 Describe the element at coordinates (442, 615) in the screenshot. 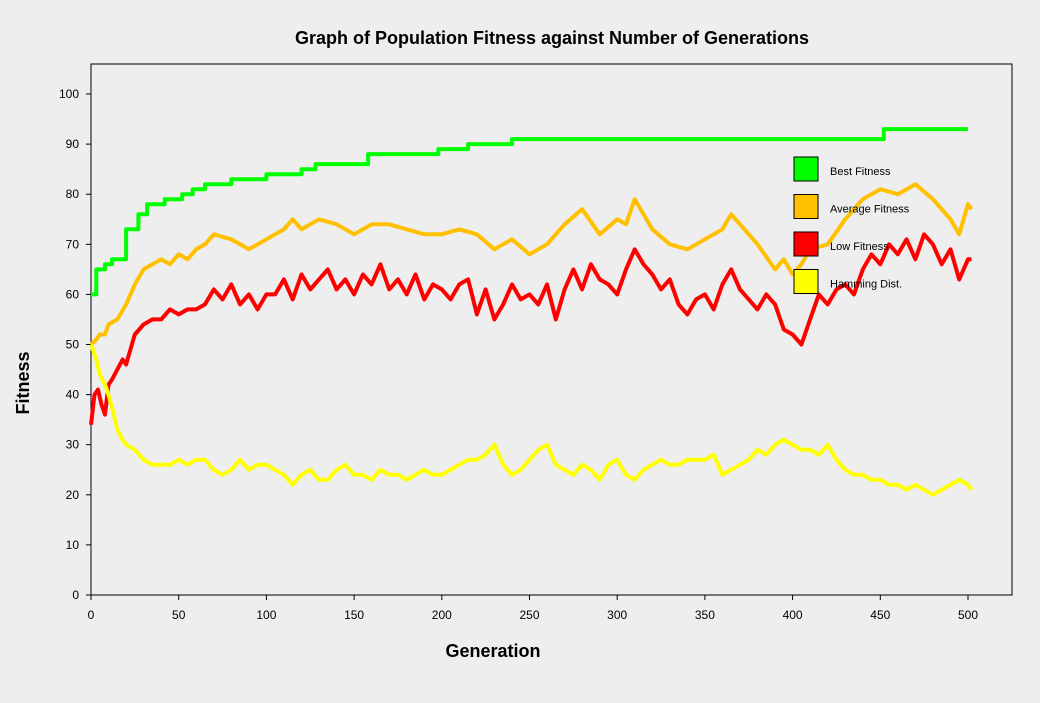

I see `x-tick-label: 200` at that location.